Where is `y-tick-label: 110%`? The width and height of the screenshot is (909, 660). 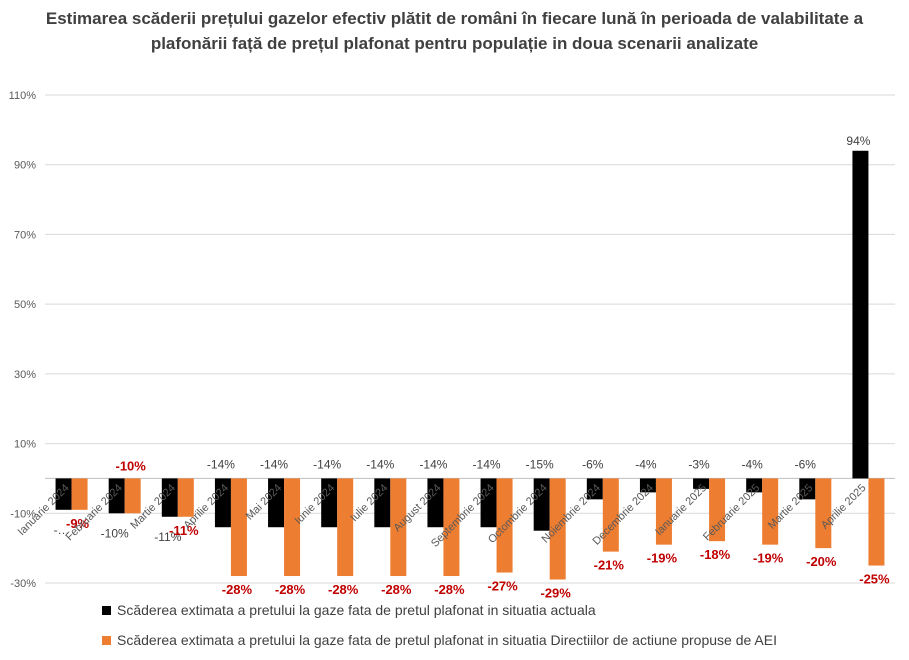 y-tick-label: 110% is located at coordinates (23, 96).